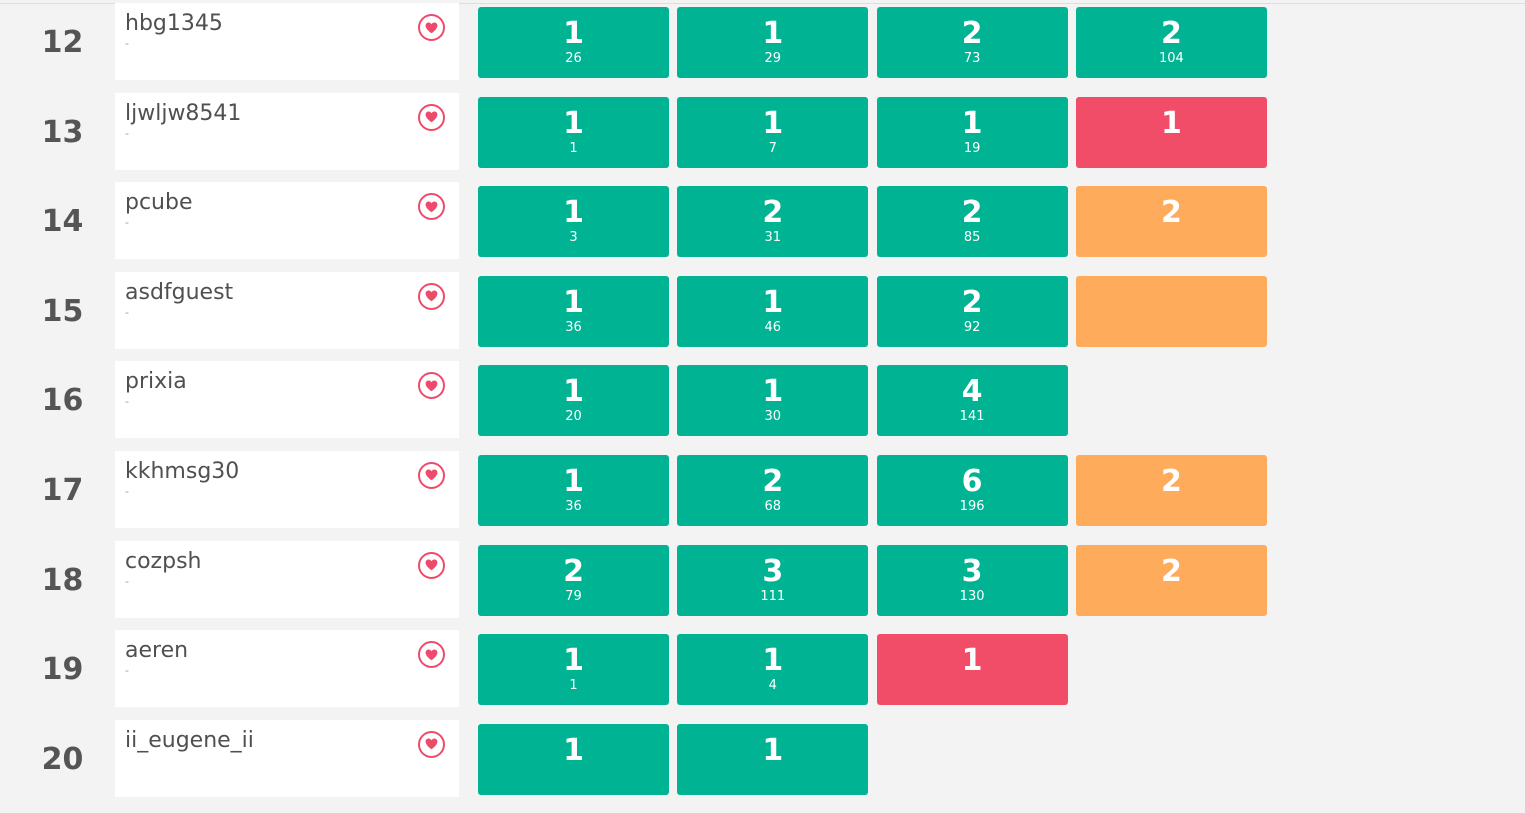  Describe the element at coordinates (762, 677) in the screenshot. I see `scoreboard-row: 19 aeren -1 1 1 4 1` at that location.